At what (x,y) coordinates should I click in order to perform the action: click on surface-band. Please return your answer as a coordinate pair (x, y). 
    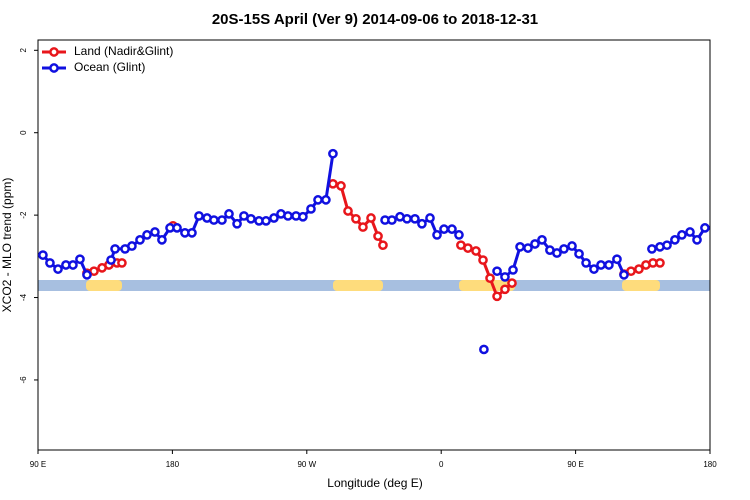
    Looking at the image, I should click on (374, 285).